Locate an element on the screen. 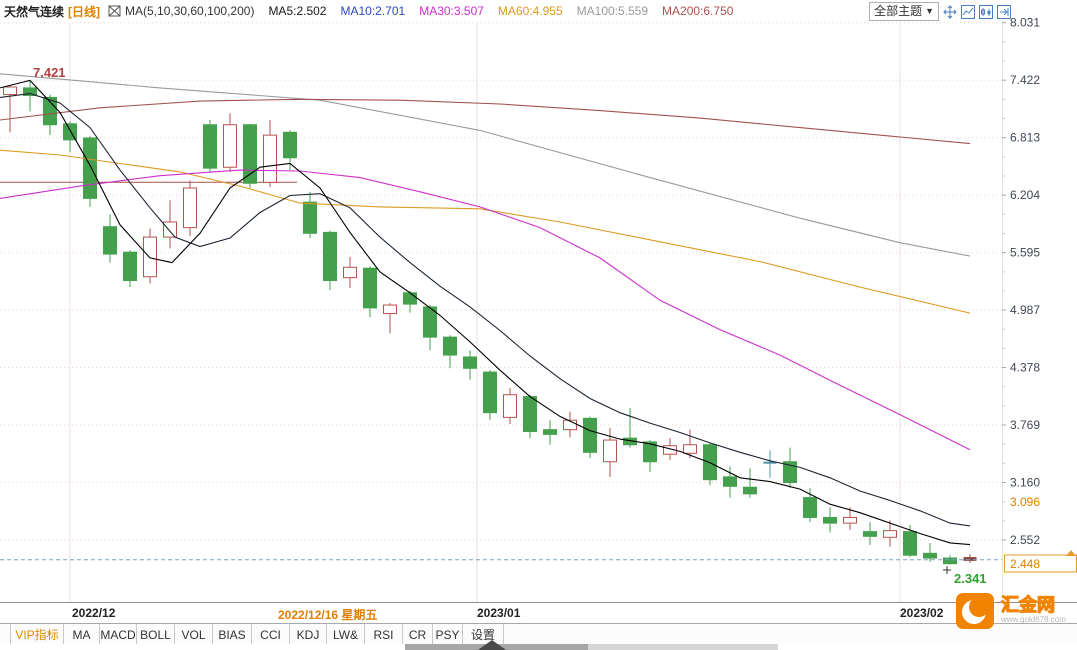 The width and height of the screenshot is (1077, 650). toolbar-spacer is located at coordinates (5, 634).